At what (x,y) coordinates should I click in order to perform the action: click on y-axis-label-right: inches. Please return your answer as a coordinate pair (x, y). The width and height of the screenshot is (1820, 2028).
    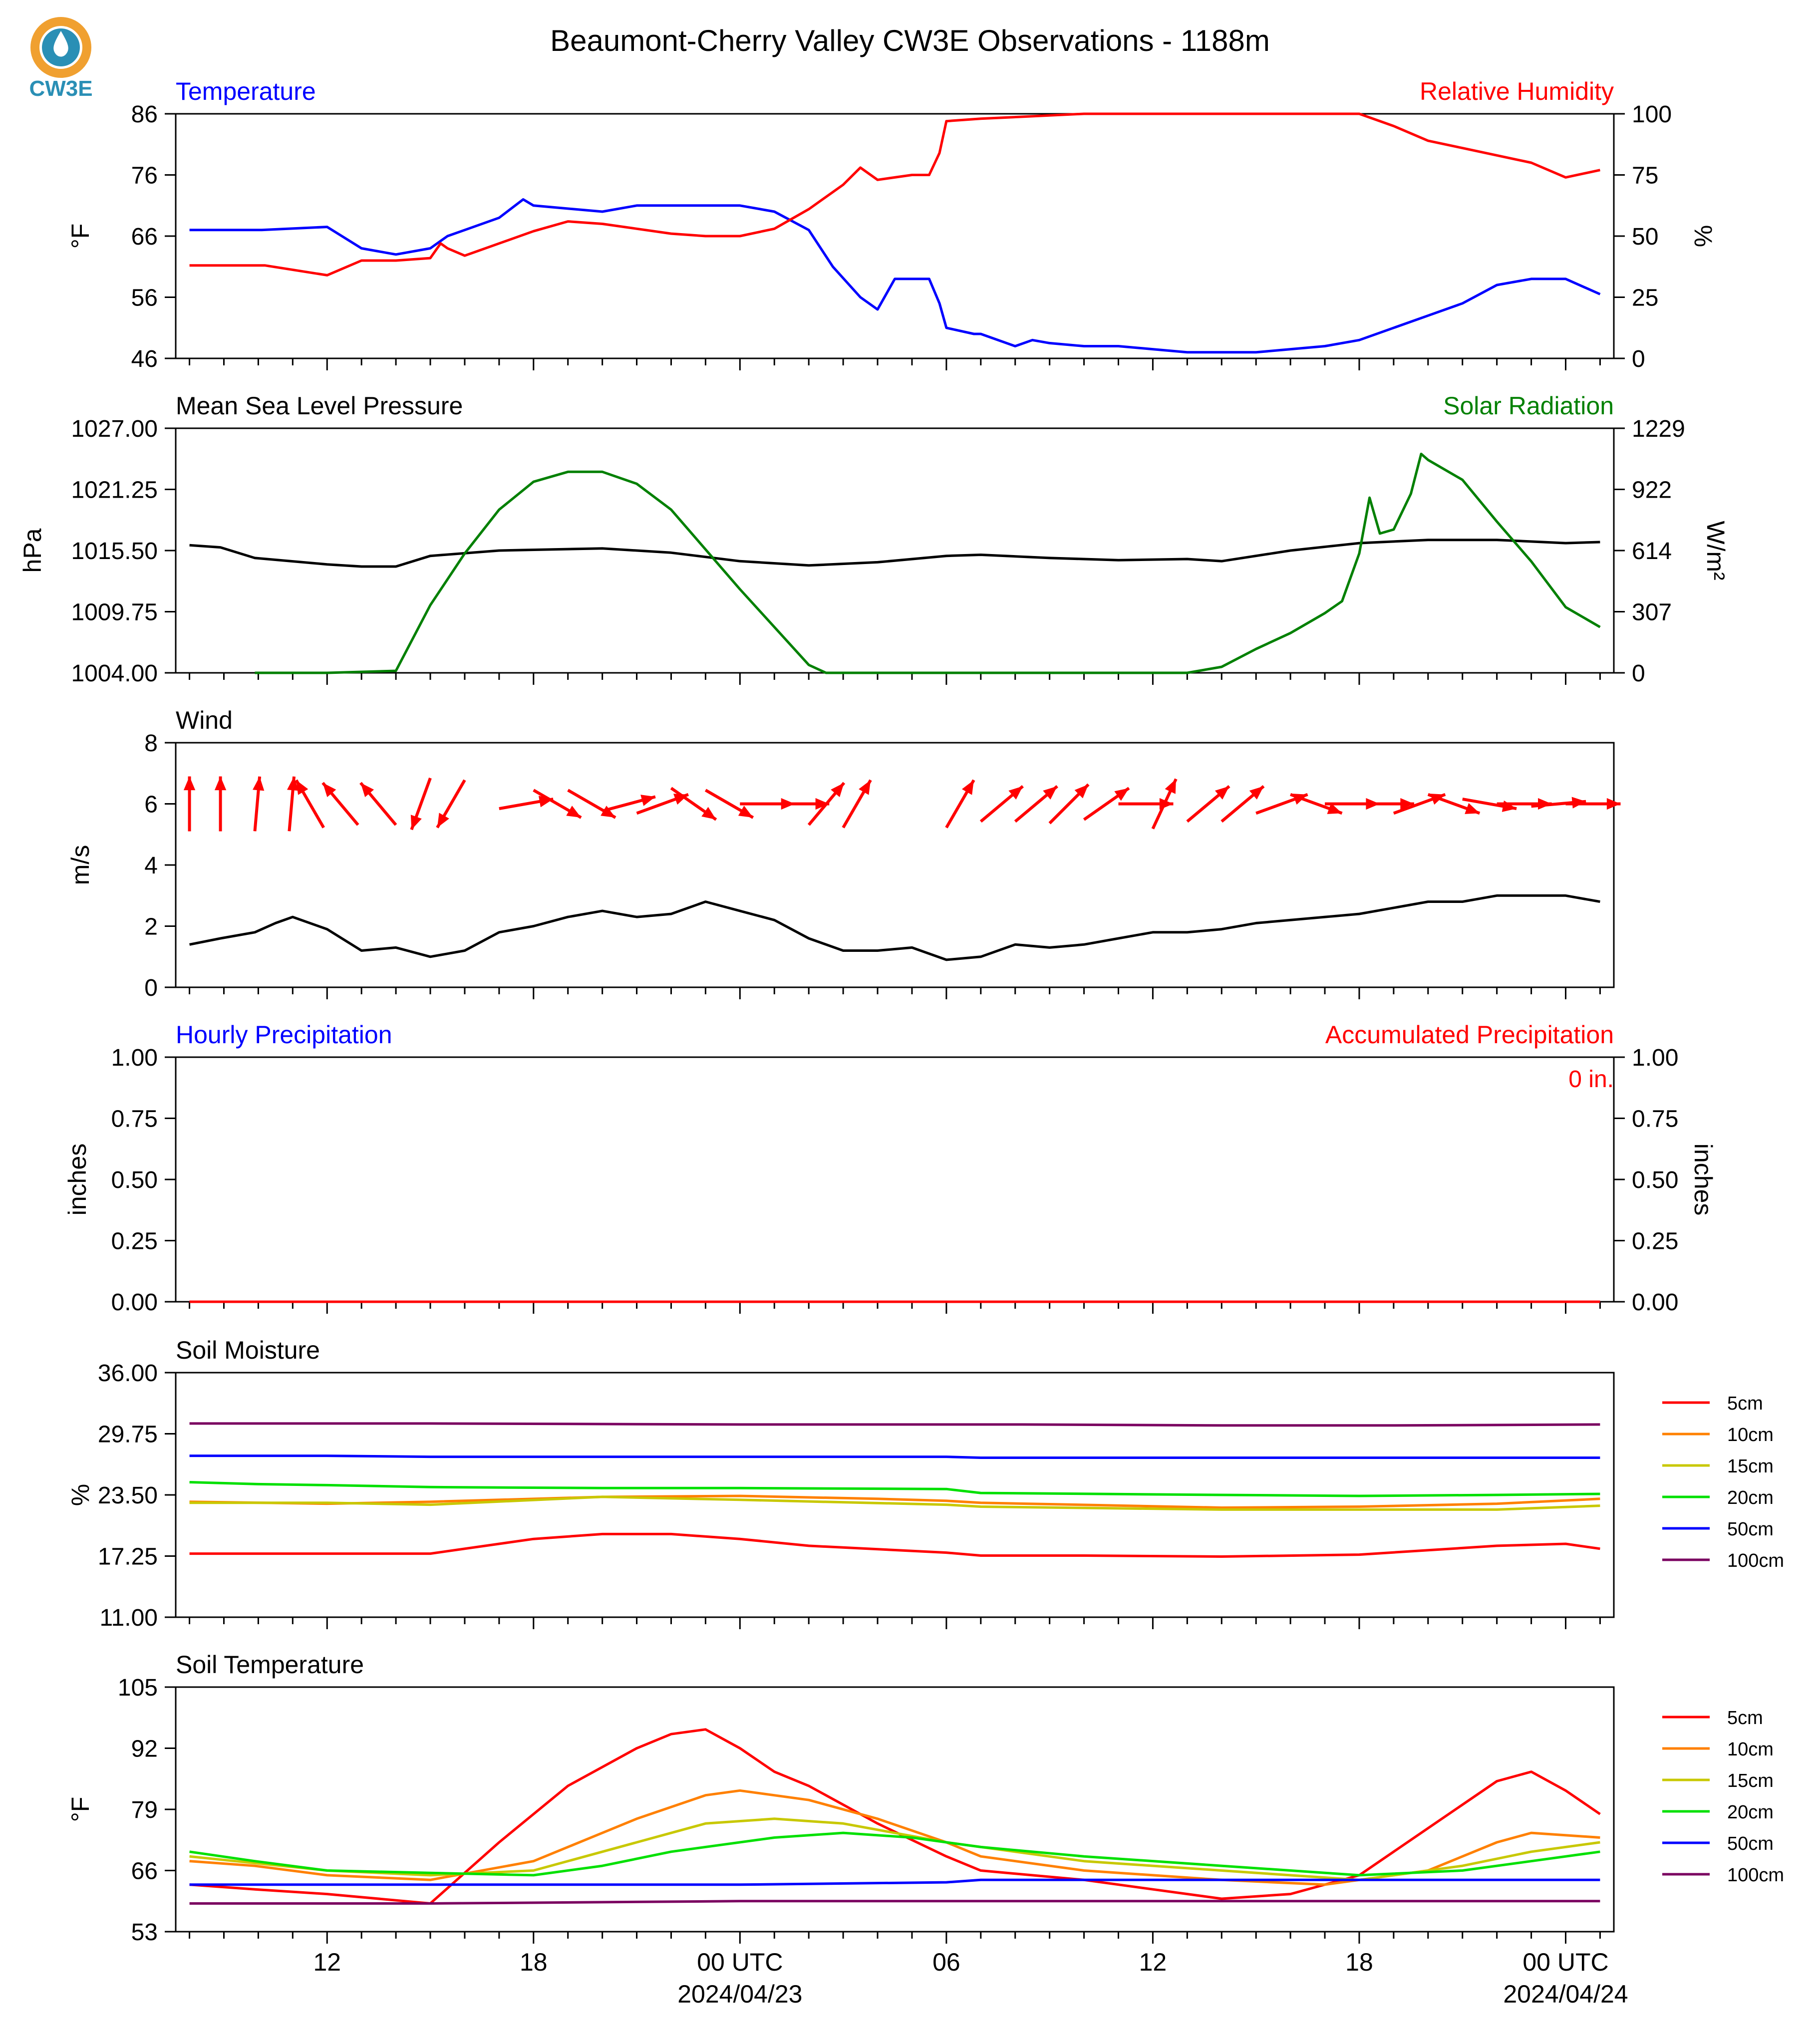
    Looking at the image, I should click on (1703, 1180).